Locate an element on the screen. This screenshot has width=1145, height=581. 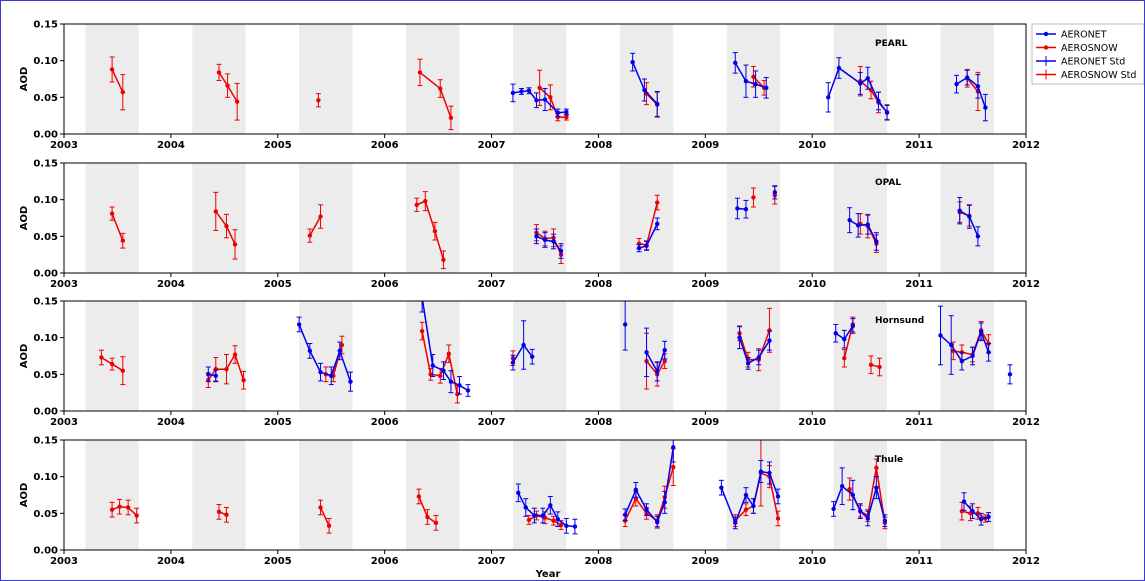
y-tick-label: 0.10 is located at coordinates (45, 477).